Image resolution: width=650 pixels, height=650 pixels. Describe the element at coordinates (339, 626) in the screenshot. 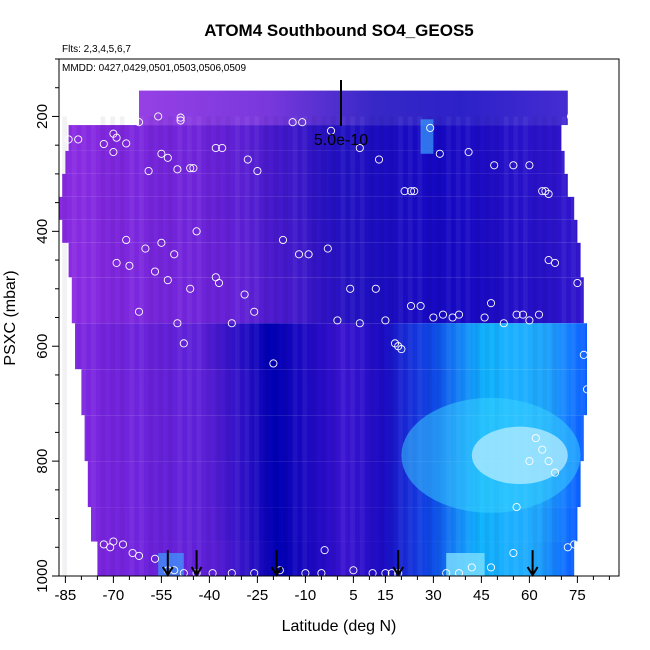

I see `x-axis-label: Latitude (deg N)` at that location.